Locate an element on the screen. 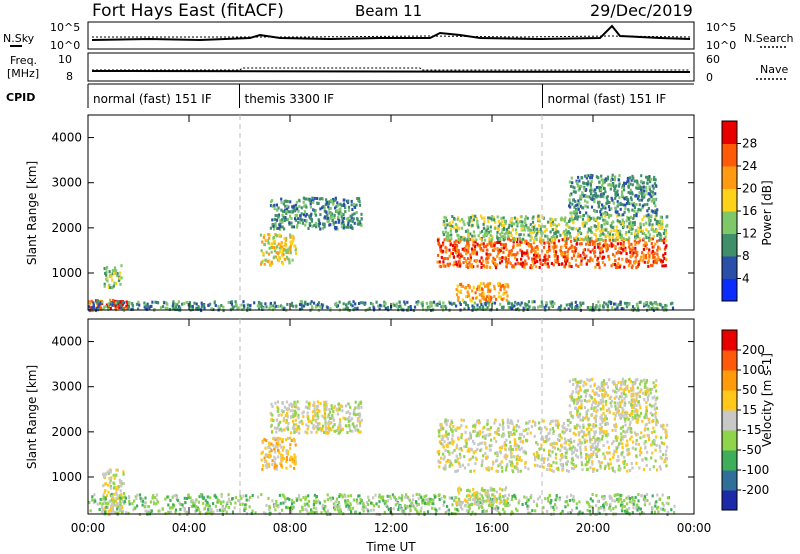 The image size is (800, 554). noise-panel: N.Sky 10^5 10^0 N.Search 10^5 10^0 is located at coordinates (398, 36).